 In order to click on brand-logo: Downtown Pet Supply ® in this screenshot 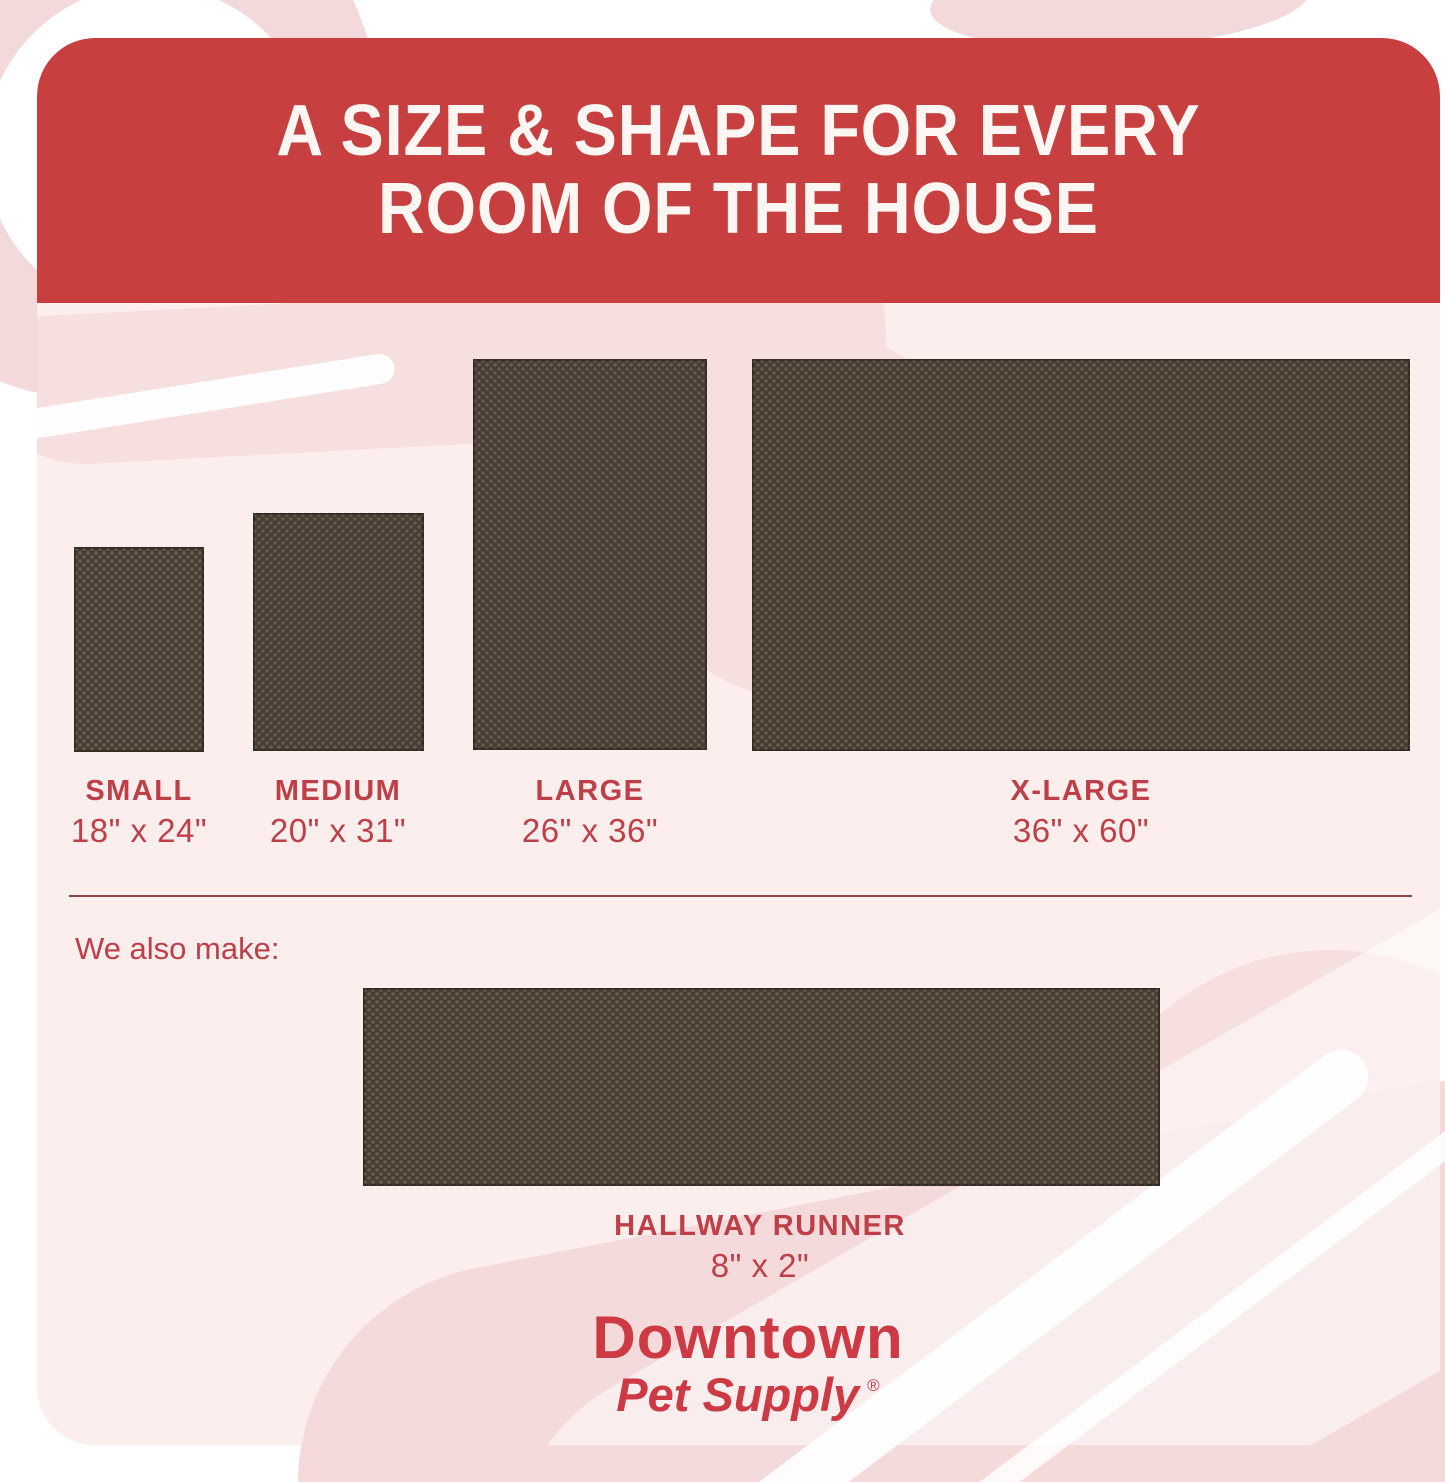, I will do `click(747, 1365)`.